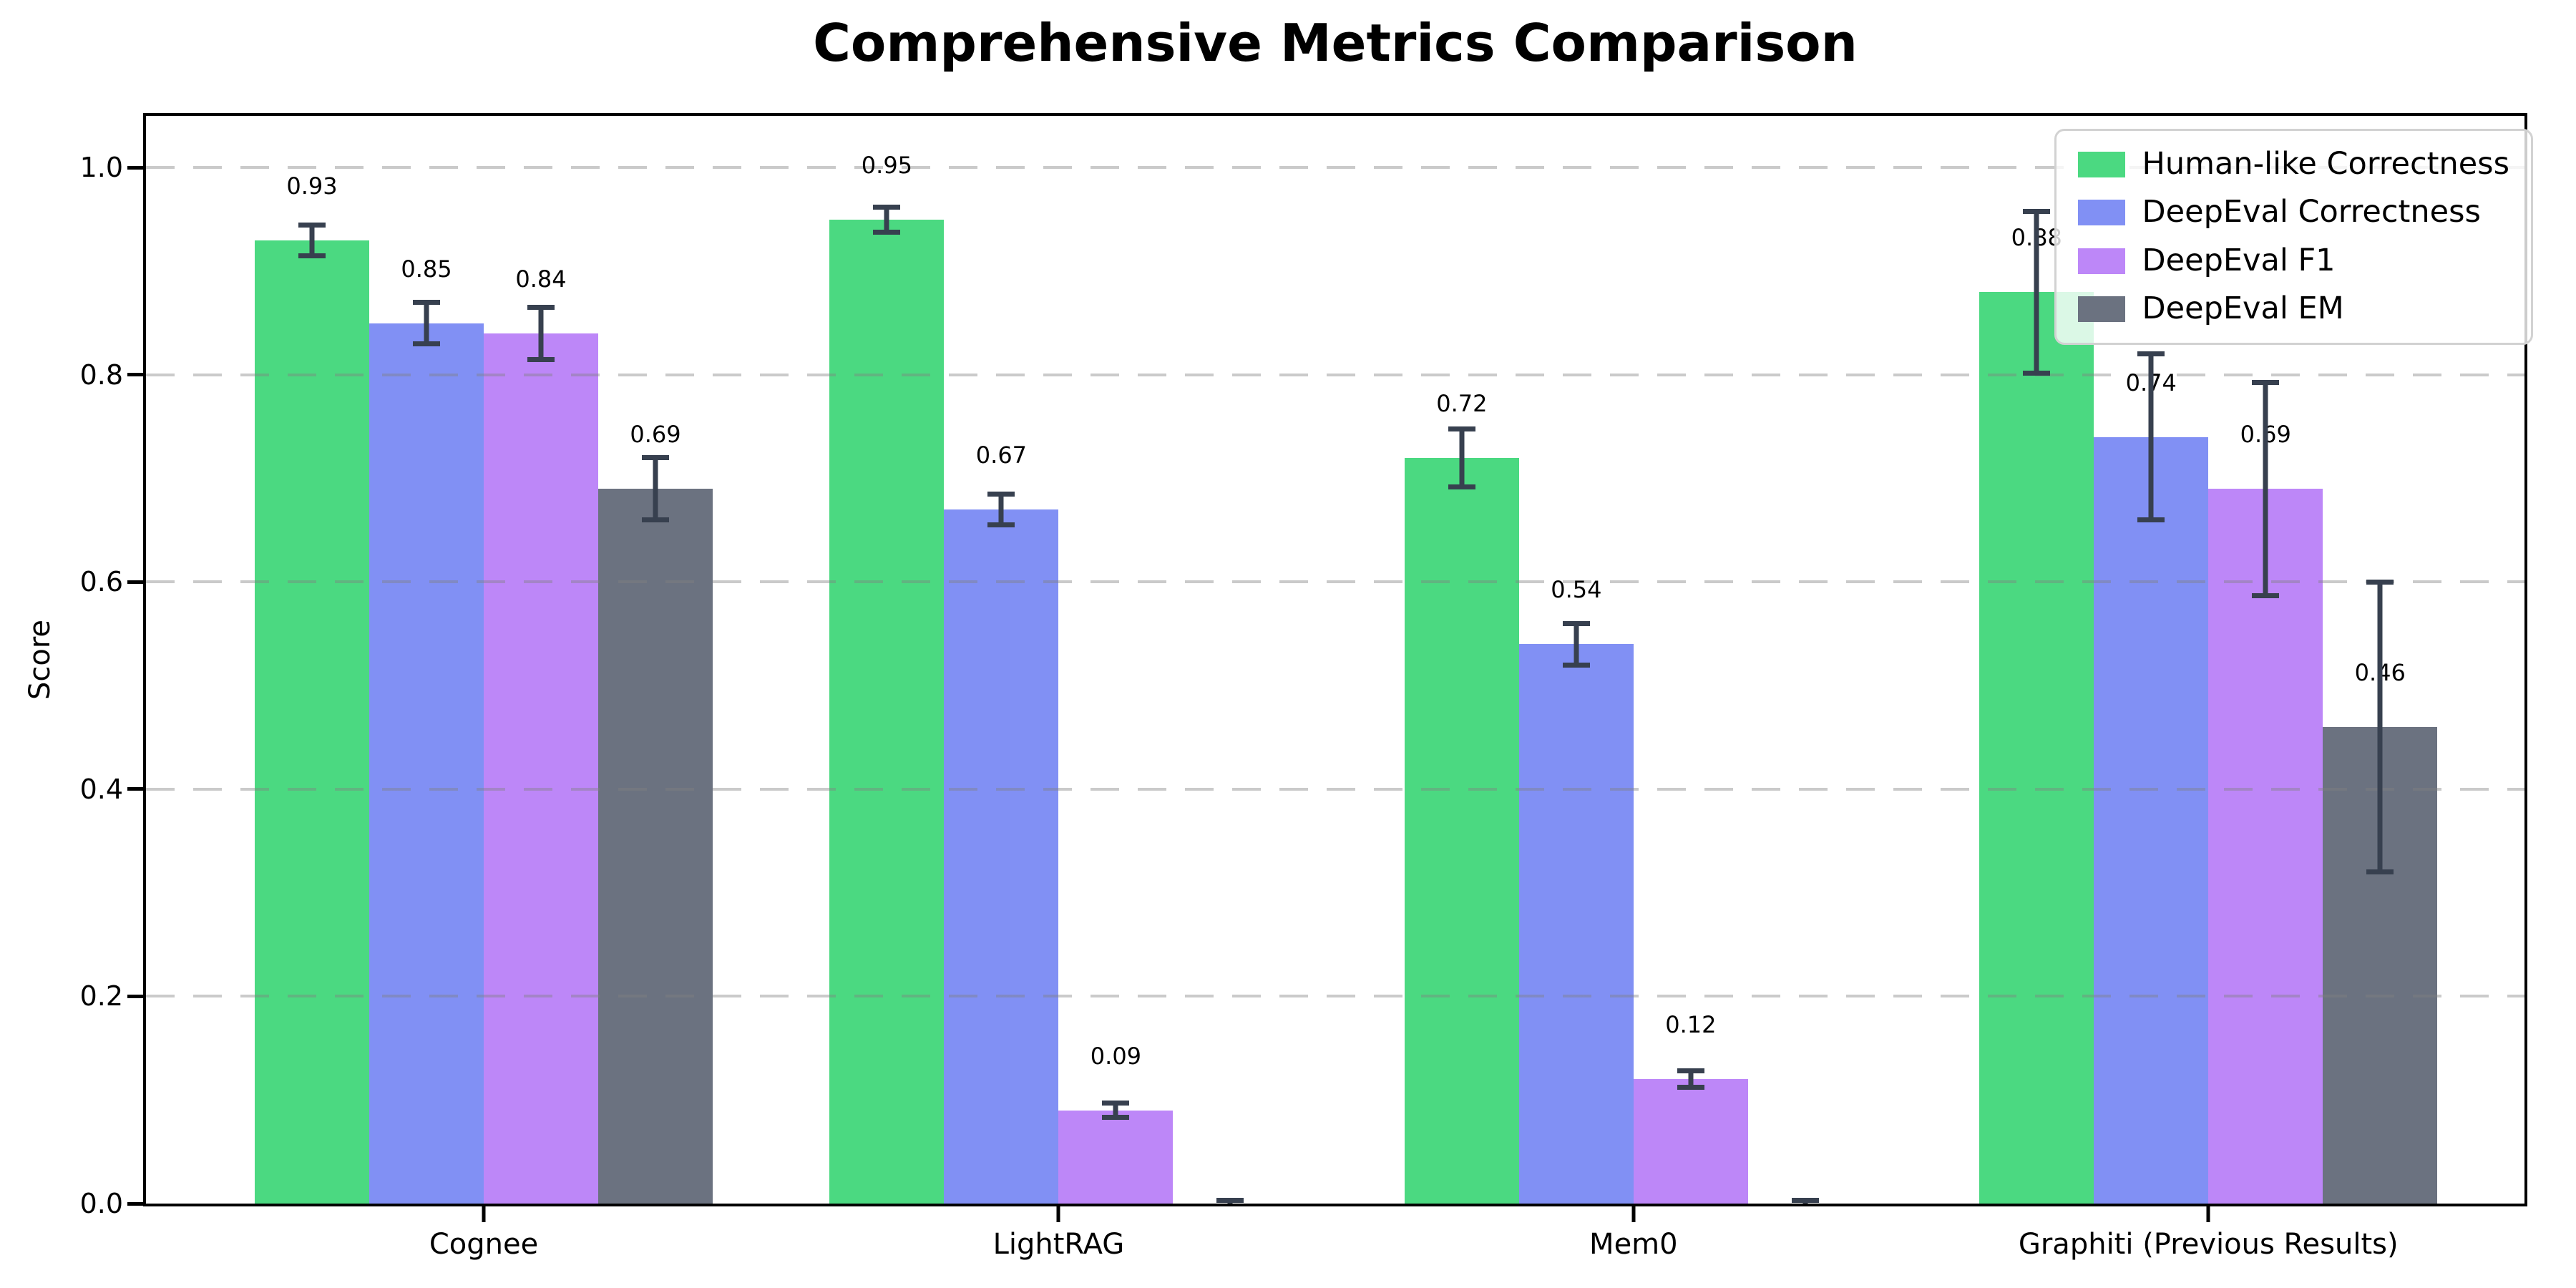  What do you see at coordinates (1462, 403) in the screenshot?
I see `bar-value-label: 0.72` at bounding box center [1462, 403].